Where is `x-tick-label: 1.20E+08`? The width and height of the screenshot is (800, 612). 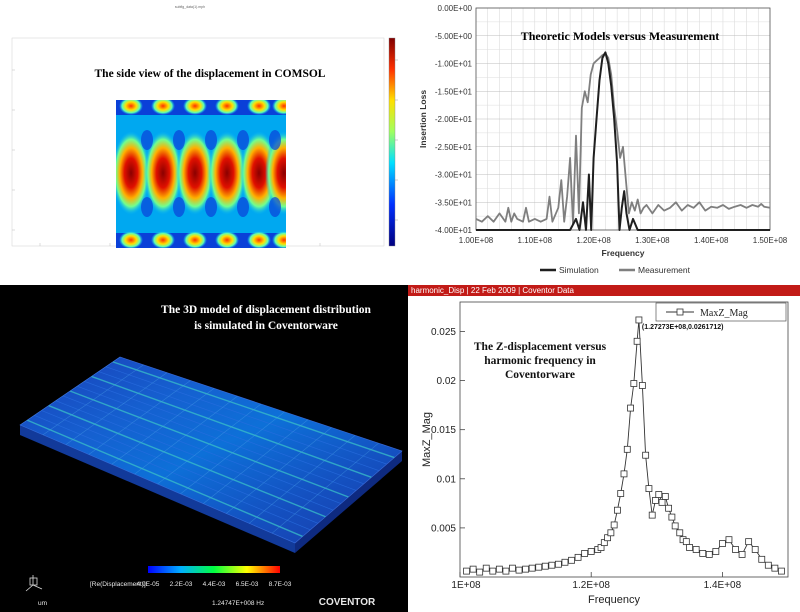 x-tick-label: 1.20E+08 is located at coordinates (593, 240).